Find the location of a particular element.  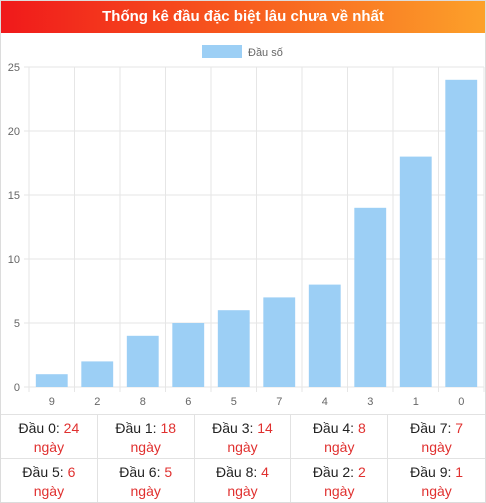

stat-cell: Đầu 4: 8 ngày is located at coordinates (340, 436).